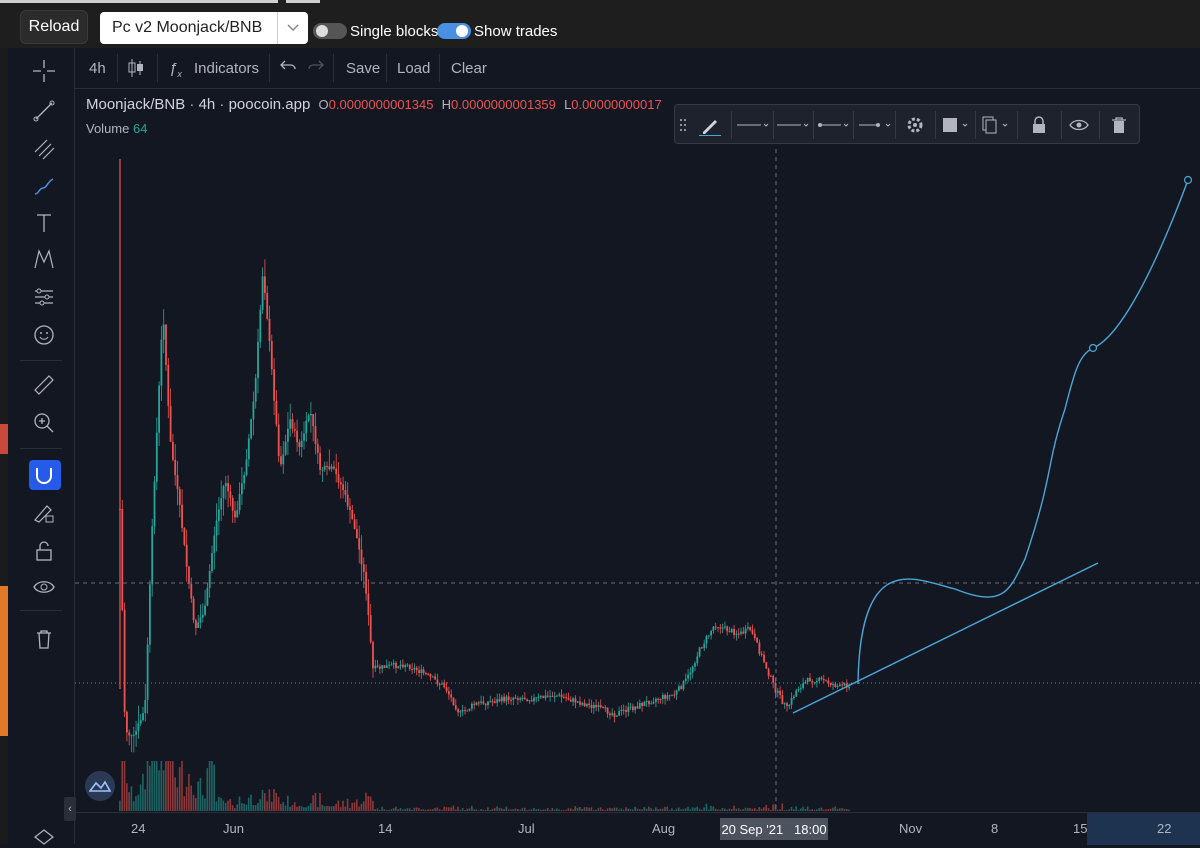 Image resolution: width=1200 pixels, height=848 pixels. I want to click on clone-icon, so click(996, 125).